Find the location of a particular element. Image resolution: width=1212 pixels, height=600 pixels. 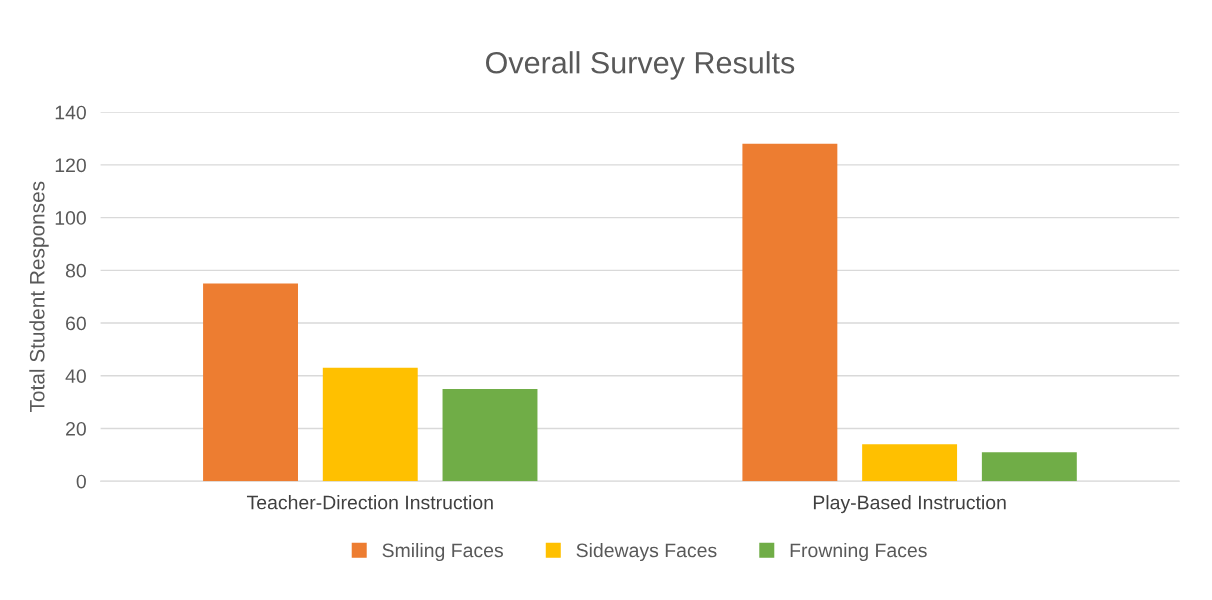

legend-label: Smiling Faces is located at coordinates (442, 552).